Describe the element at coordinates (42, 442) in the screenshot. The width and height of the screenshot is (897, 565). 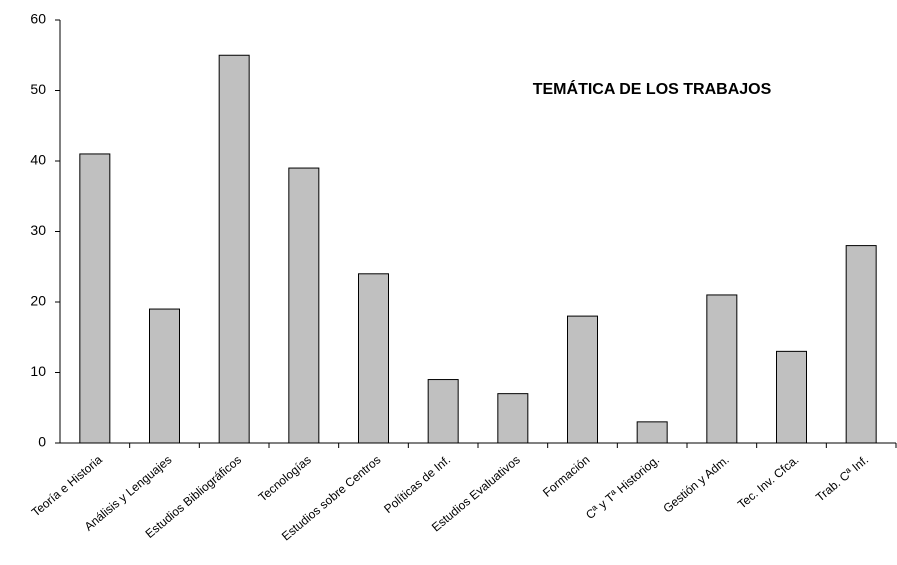
I see `y-tick-label: 0` at that location.